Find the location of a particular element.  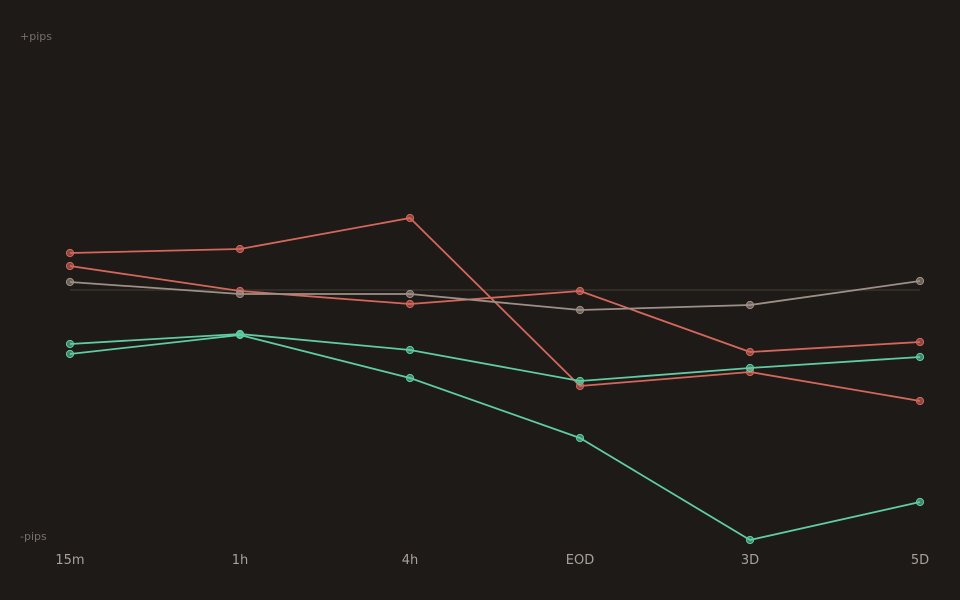

x-tick-label: 5D is located at coordinates (920, 560).